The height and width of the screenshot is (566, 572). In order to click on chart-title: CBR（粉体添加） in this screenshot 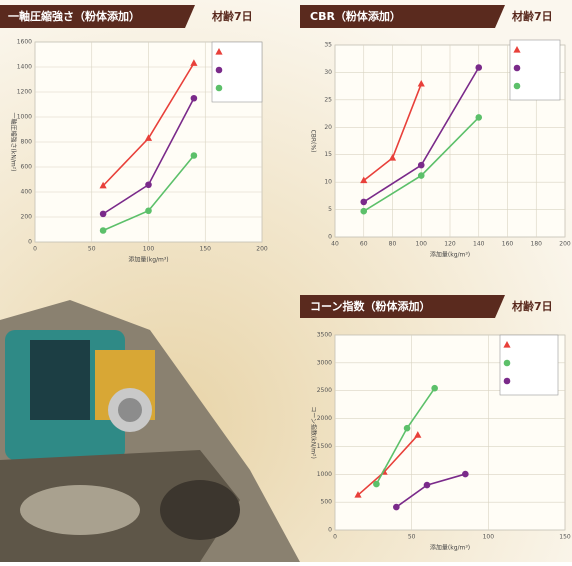, I will do `click(355, 16)`.